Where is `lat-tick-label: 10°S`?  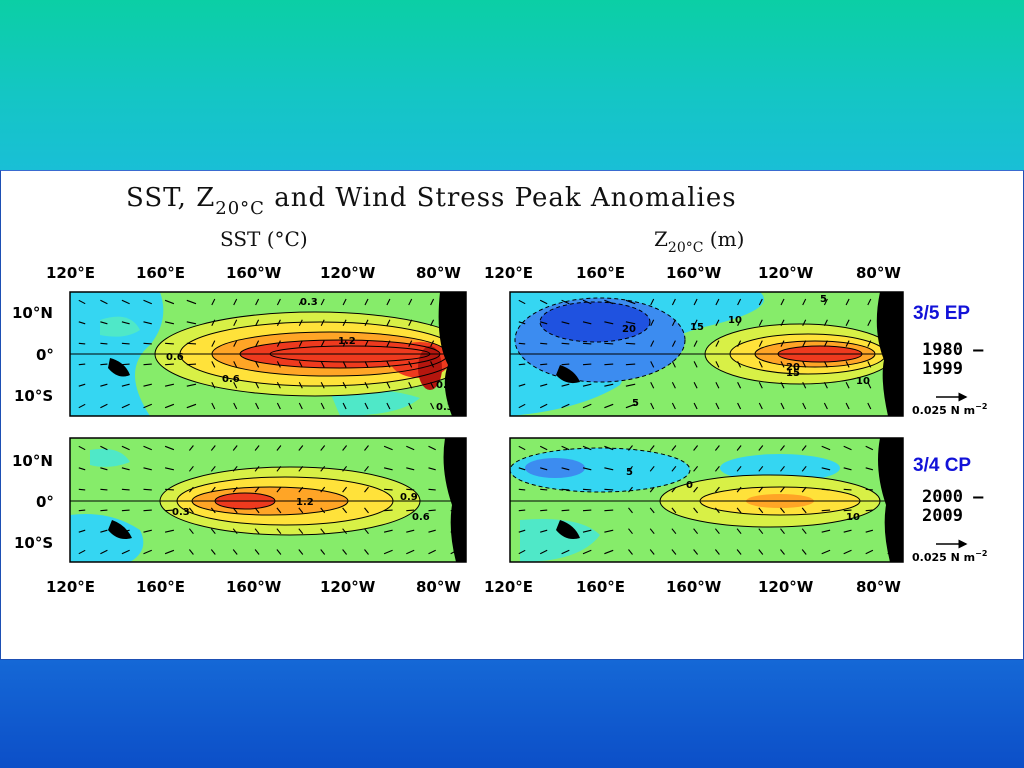 lat-tick-label: 10°S is located at coordinates (33, 543).